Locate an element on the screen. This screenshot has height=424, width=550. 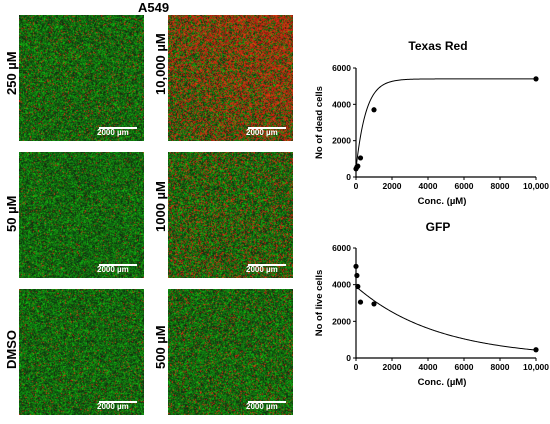
chart-title: GFP is located at coordinates (438, 227).